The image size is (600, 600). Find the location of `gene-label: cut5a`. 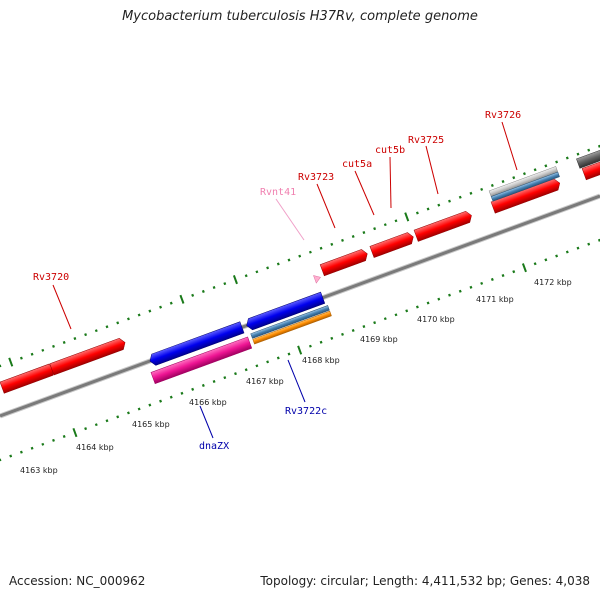

gene-label: cut5a is located at coordinates (357, 164).